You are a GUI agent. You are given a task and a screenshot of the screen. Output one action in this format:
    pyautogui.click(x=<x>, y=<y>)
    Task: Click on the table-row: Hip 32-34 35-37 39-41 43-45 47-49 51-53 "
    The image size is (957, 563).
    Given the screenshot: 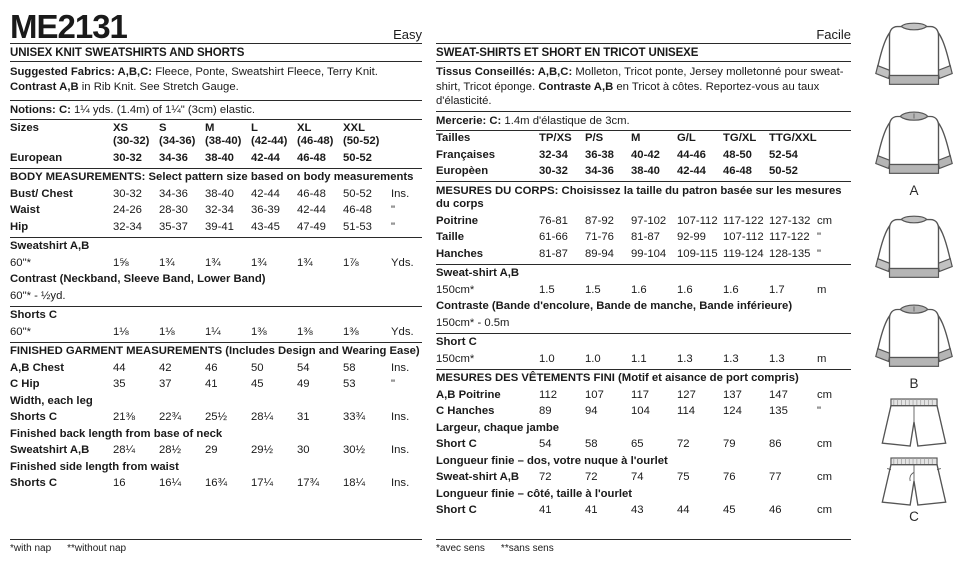 What is the action you would take?
    pyautogui.click(x=216, y=227)
    